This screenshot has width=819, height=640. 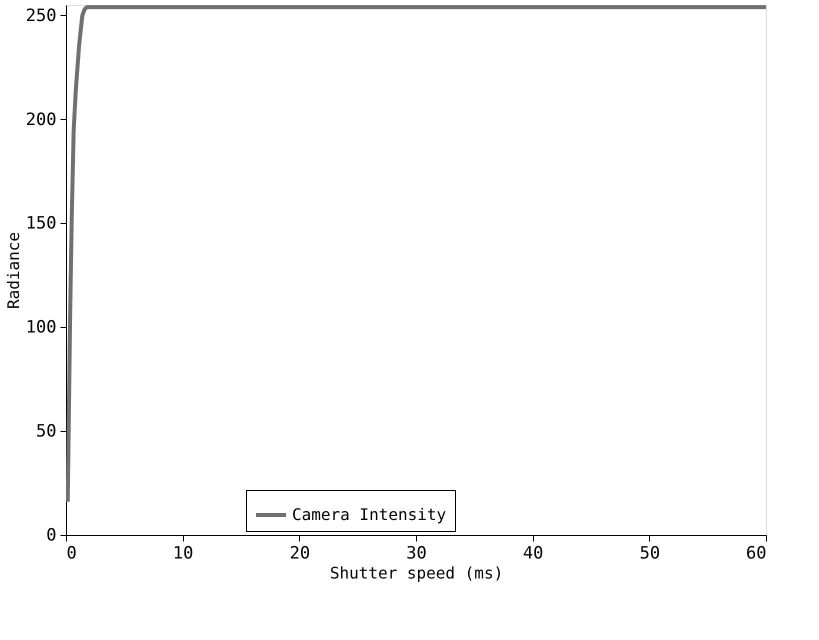 What do you see at coordinates (417, 573) in the screenshot?
I see `x-axis-title: Shutter speed (ms)` at bounding box center [417, 573].